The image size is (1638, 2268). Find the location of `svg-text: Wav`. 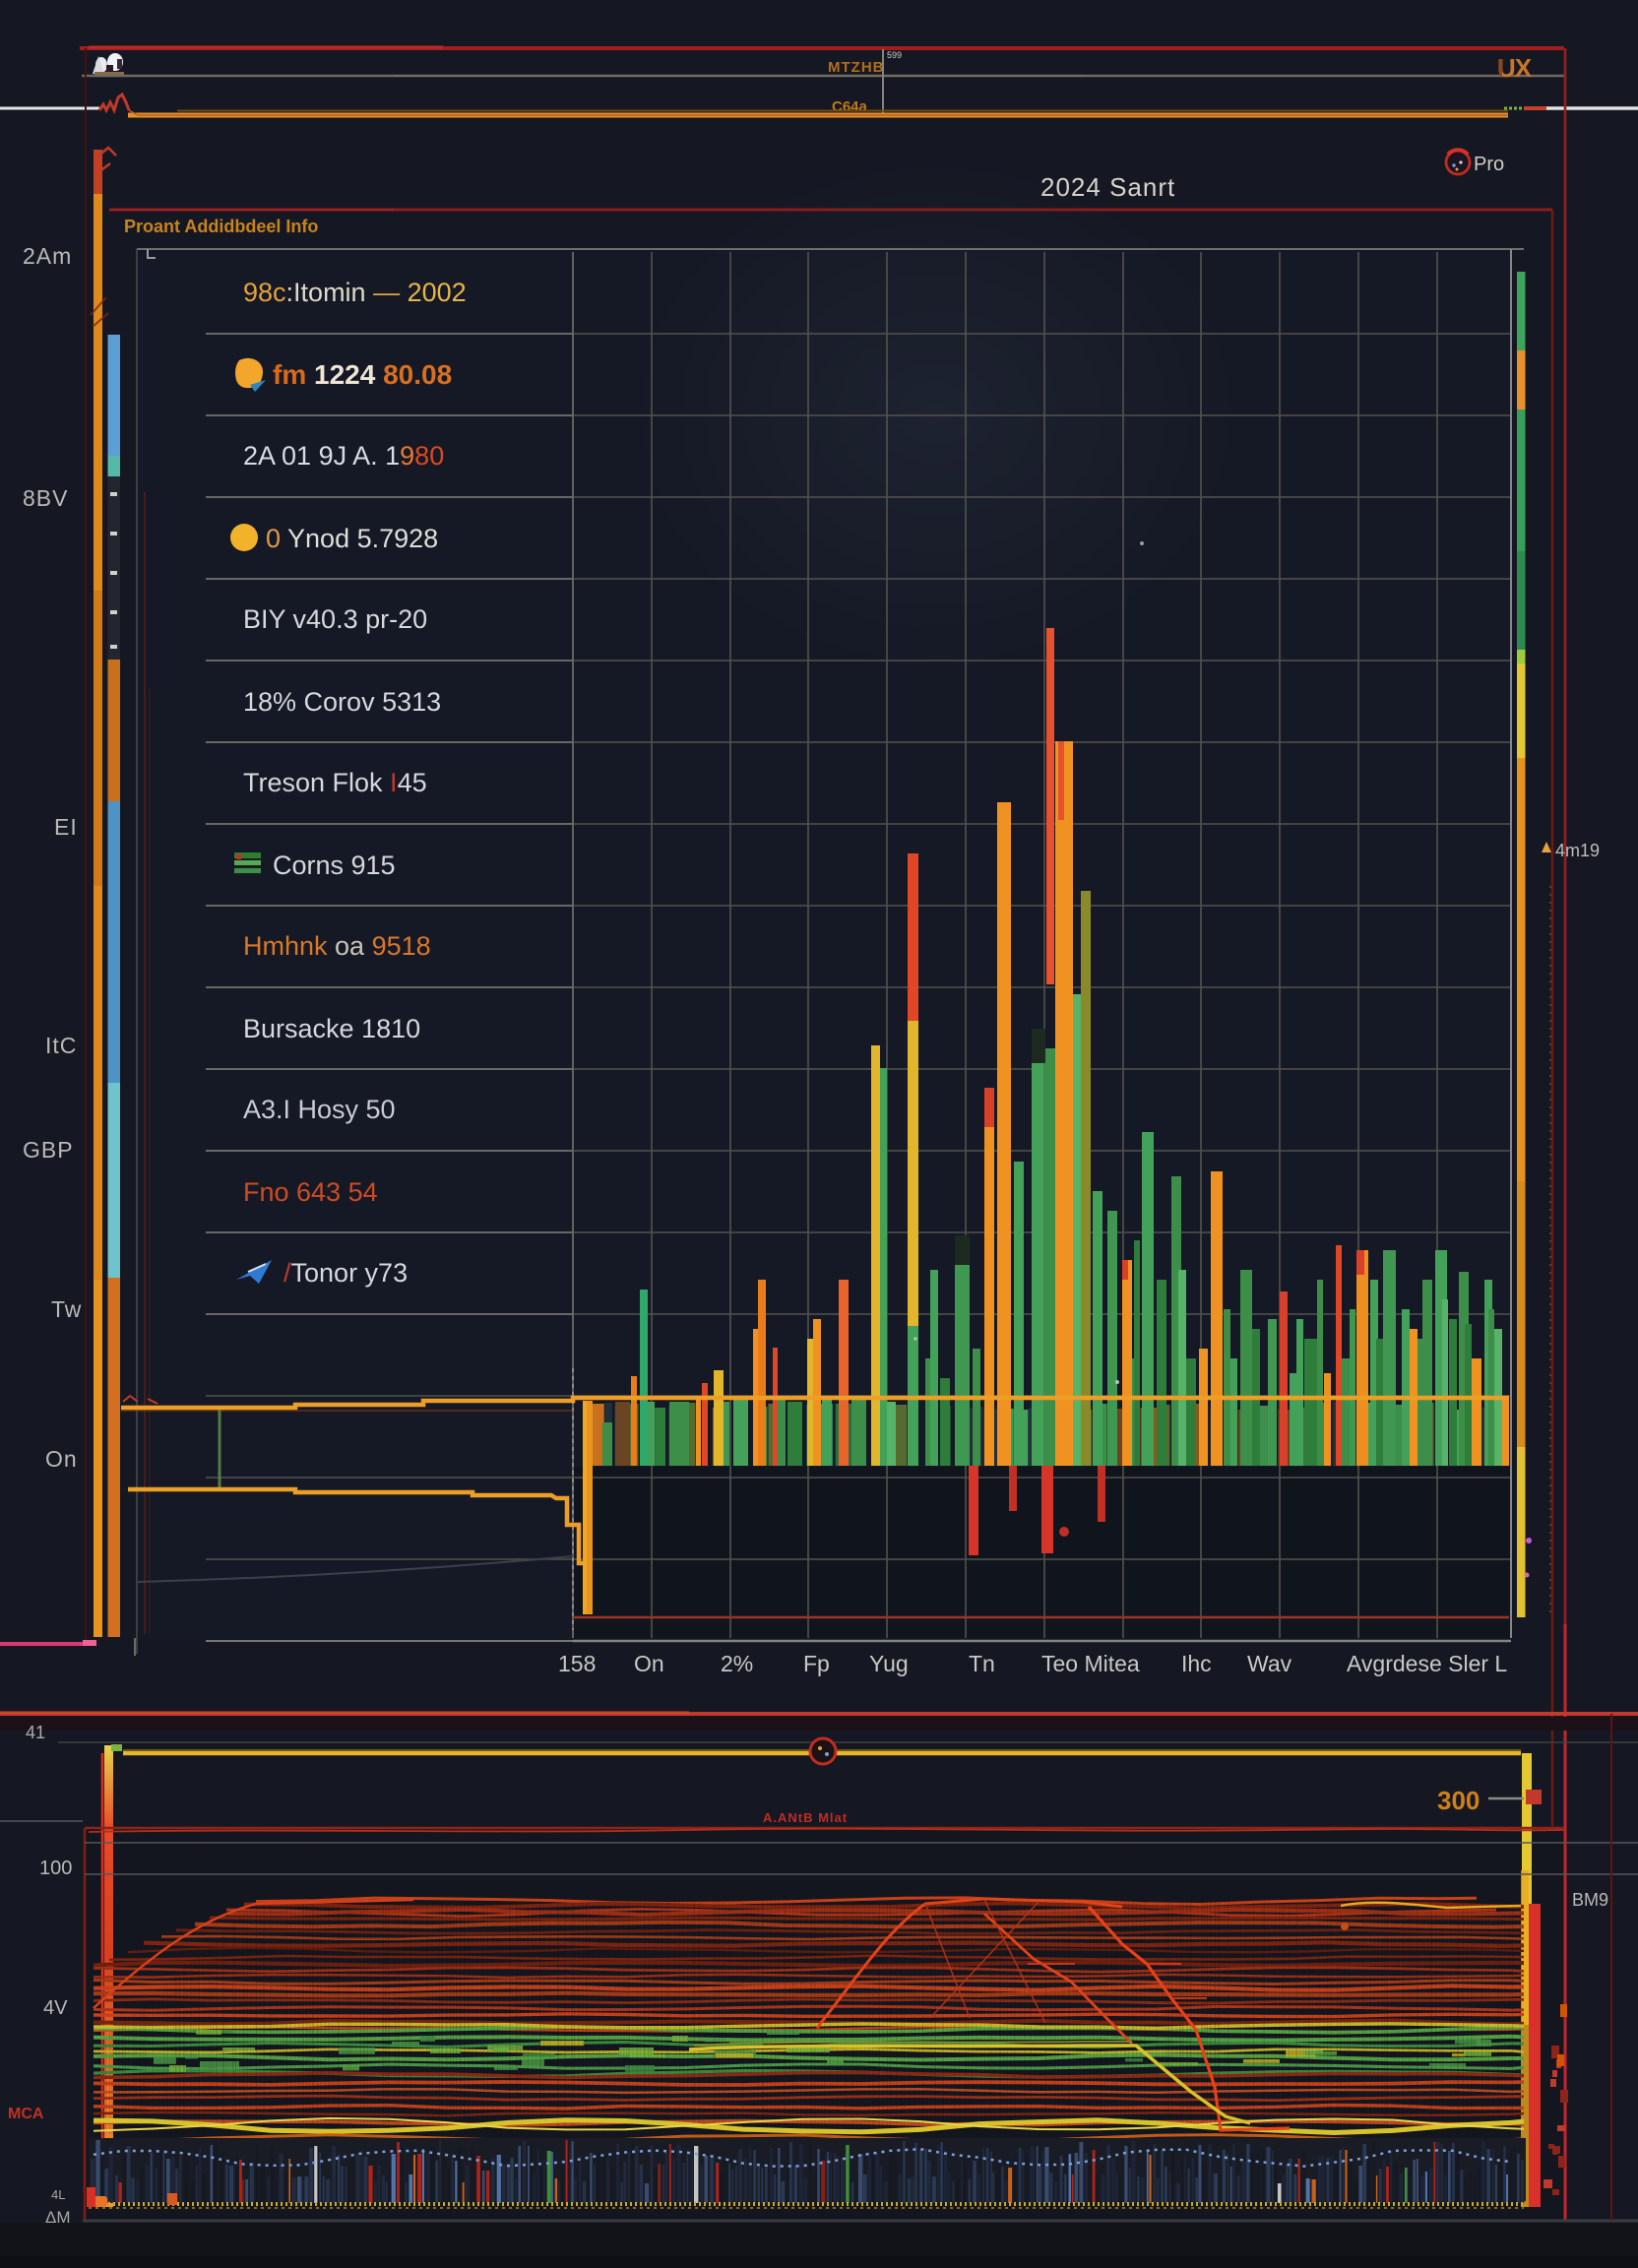

svg-text: Wav is located at coordinates (1269, 1663).